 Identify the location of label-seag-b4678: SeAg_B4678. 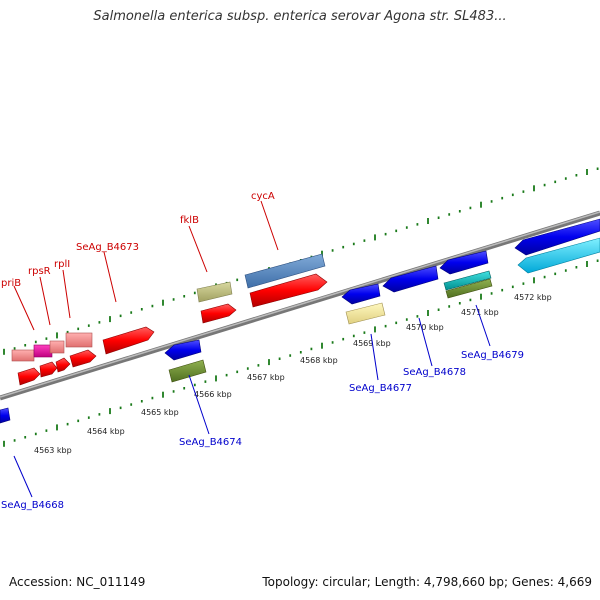
(434, 372).